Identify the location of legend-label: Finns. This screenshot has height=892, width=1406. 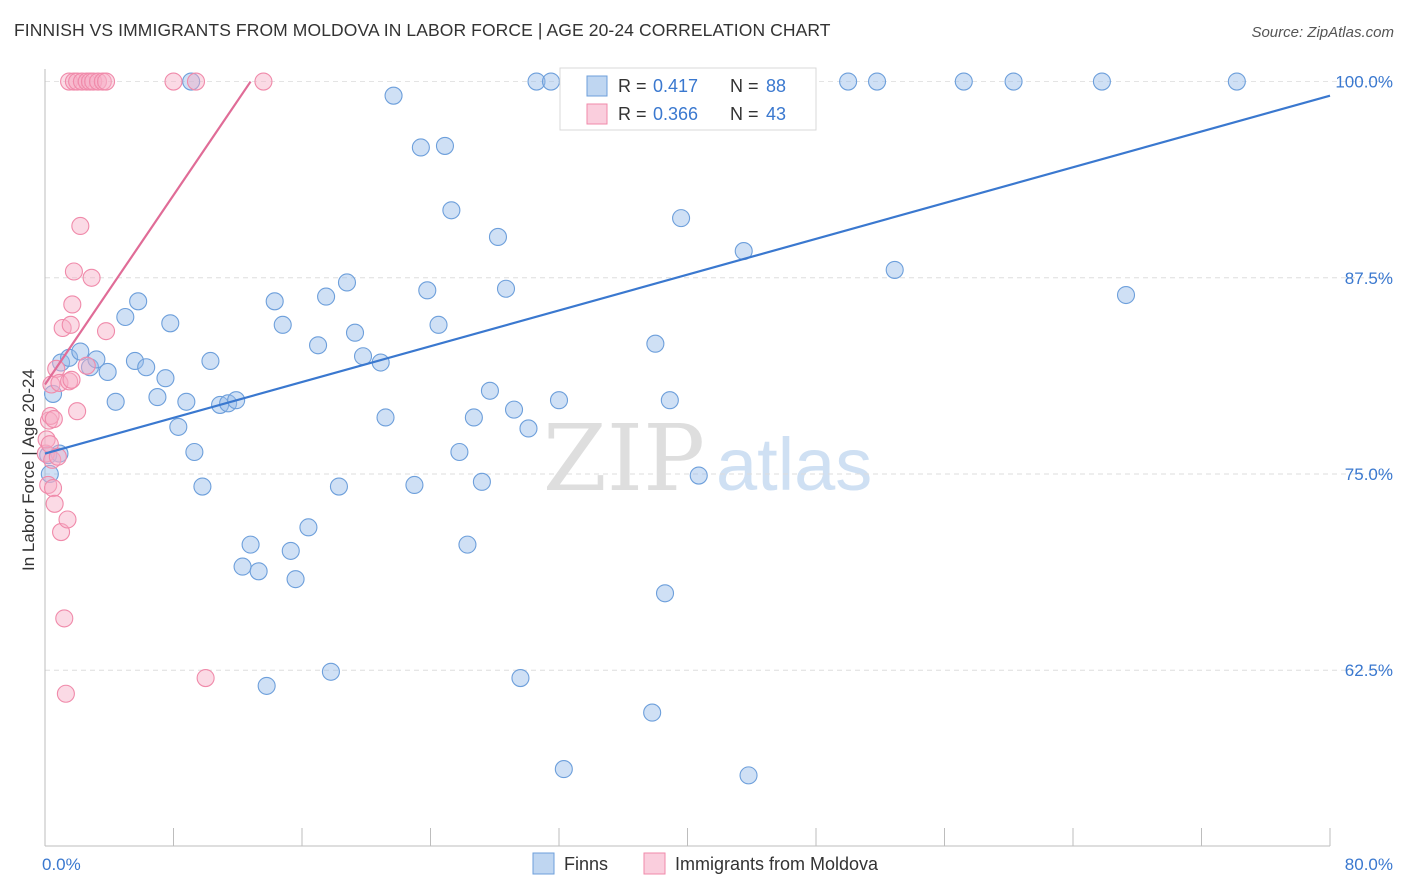
(586, 864).